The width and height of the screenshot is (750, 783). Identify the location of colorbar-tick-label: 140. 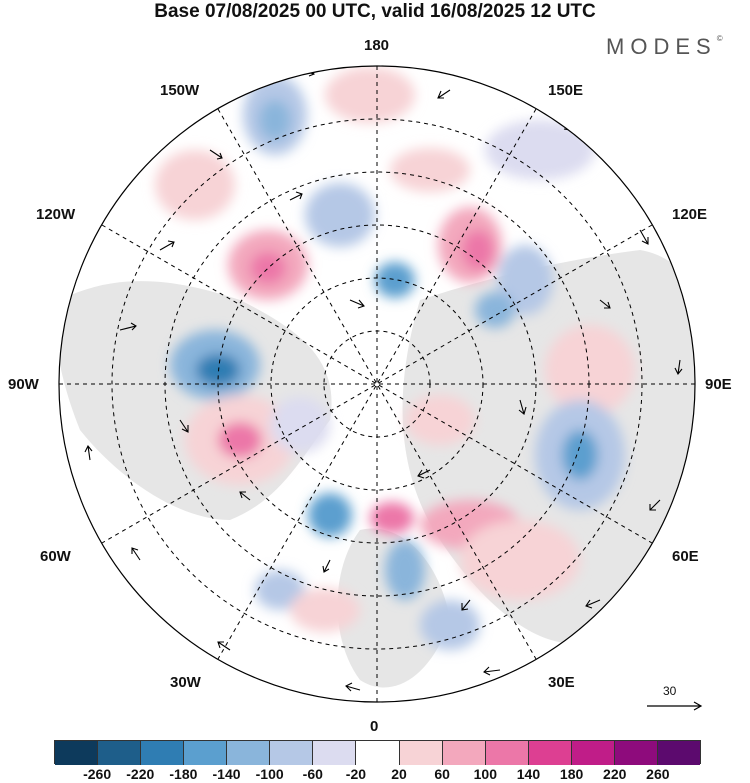
(528, 774).